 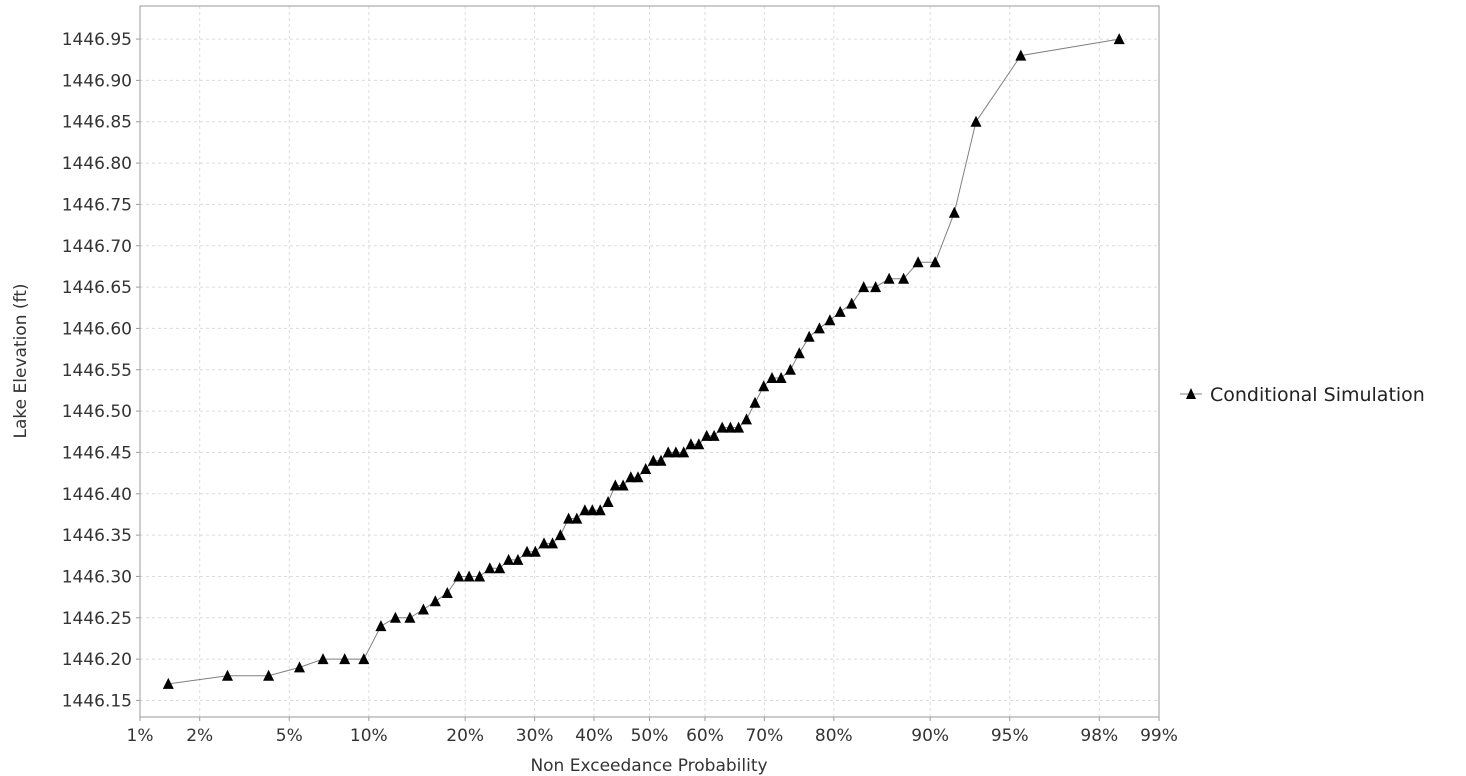 What do you see at coordinates (648, 766) in the screenshot?
I see `x-axis-title: Non Exceedance Probability` at bounding box center [648, 766].